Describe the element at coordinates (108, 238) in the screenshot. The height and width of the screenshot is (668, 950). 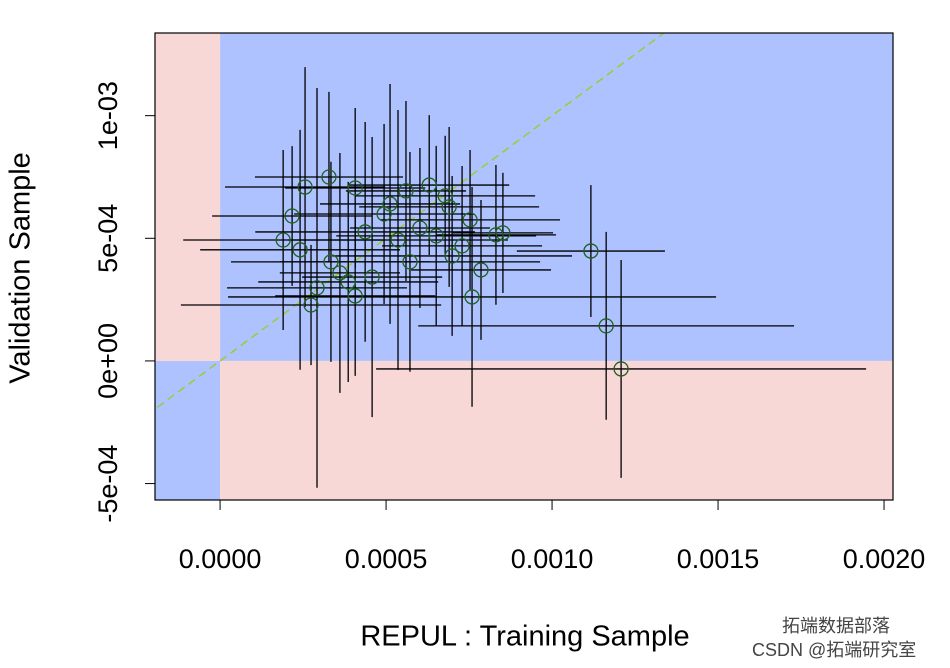
I see `y-tick-label: 5e-04` at that location.